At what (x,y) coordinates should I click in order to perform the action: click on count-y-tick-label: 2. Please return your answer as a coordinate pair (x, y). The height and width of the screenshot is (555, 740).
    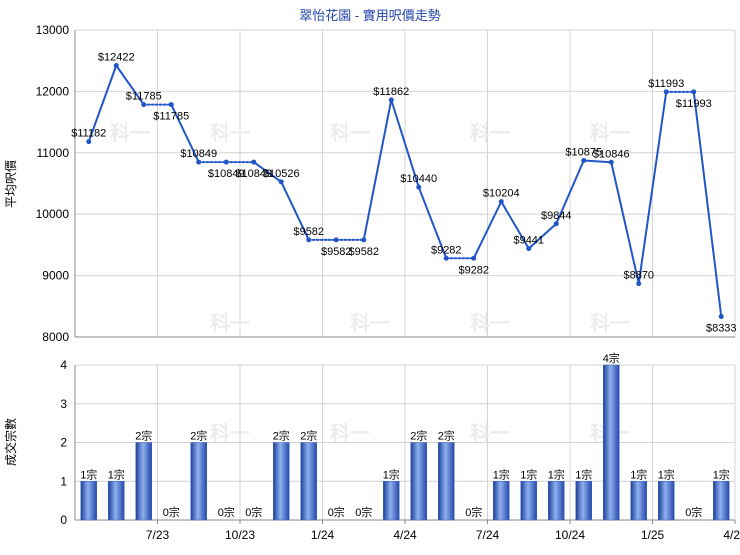
    Looking at the image, I should click on (63, 443).